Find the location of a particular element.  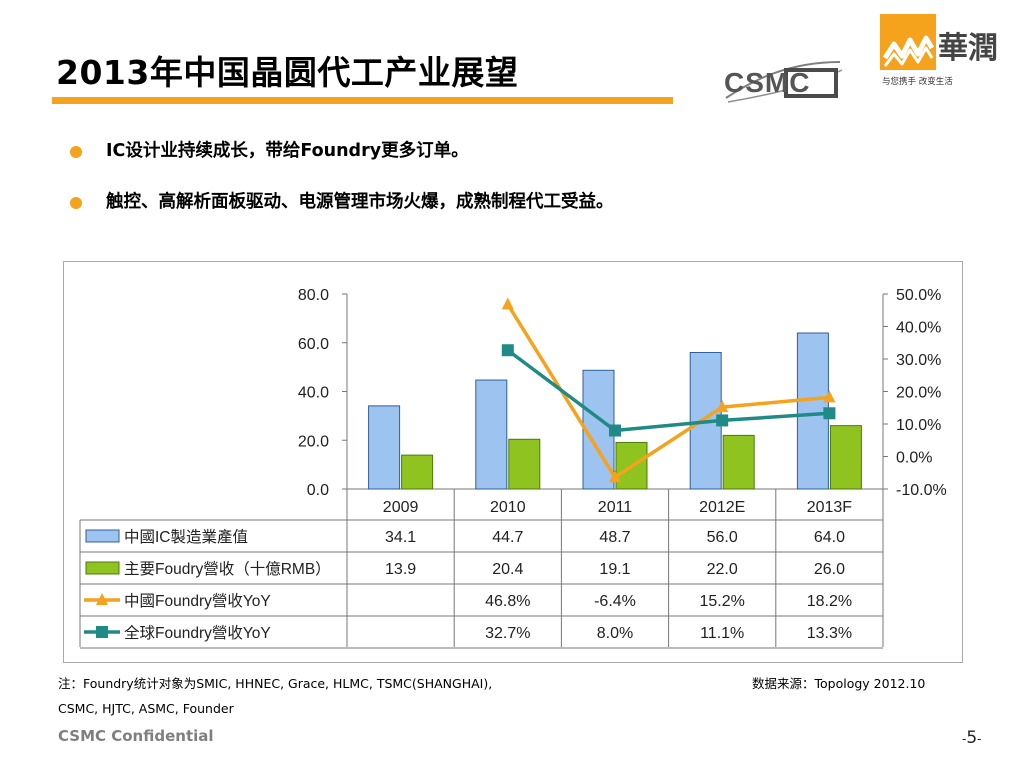

y-right-tick-label: 10.0% is located at coordinates (918, 425).